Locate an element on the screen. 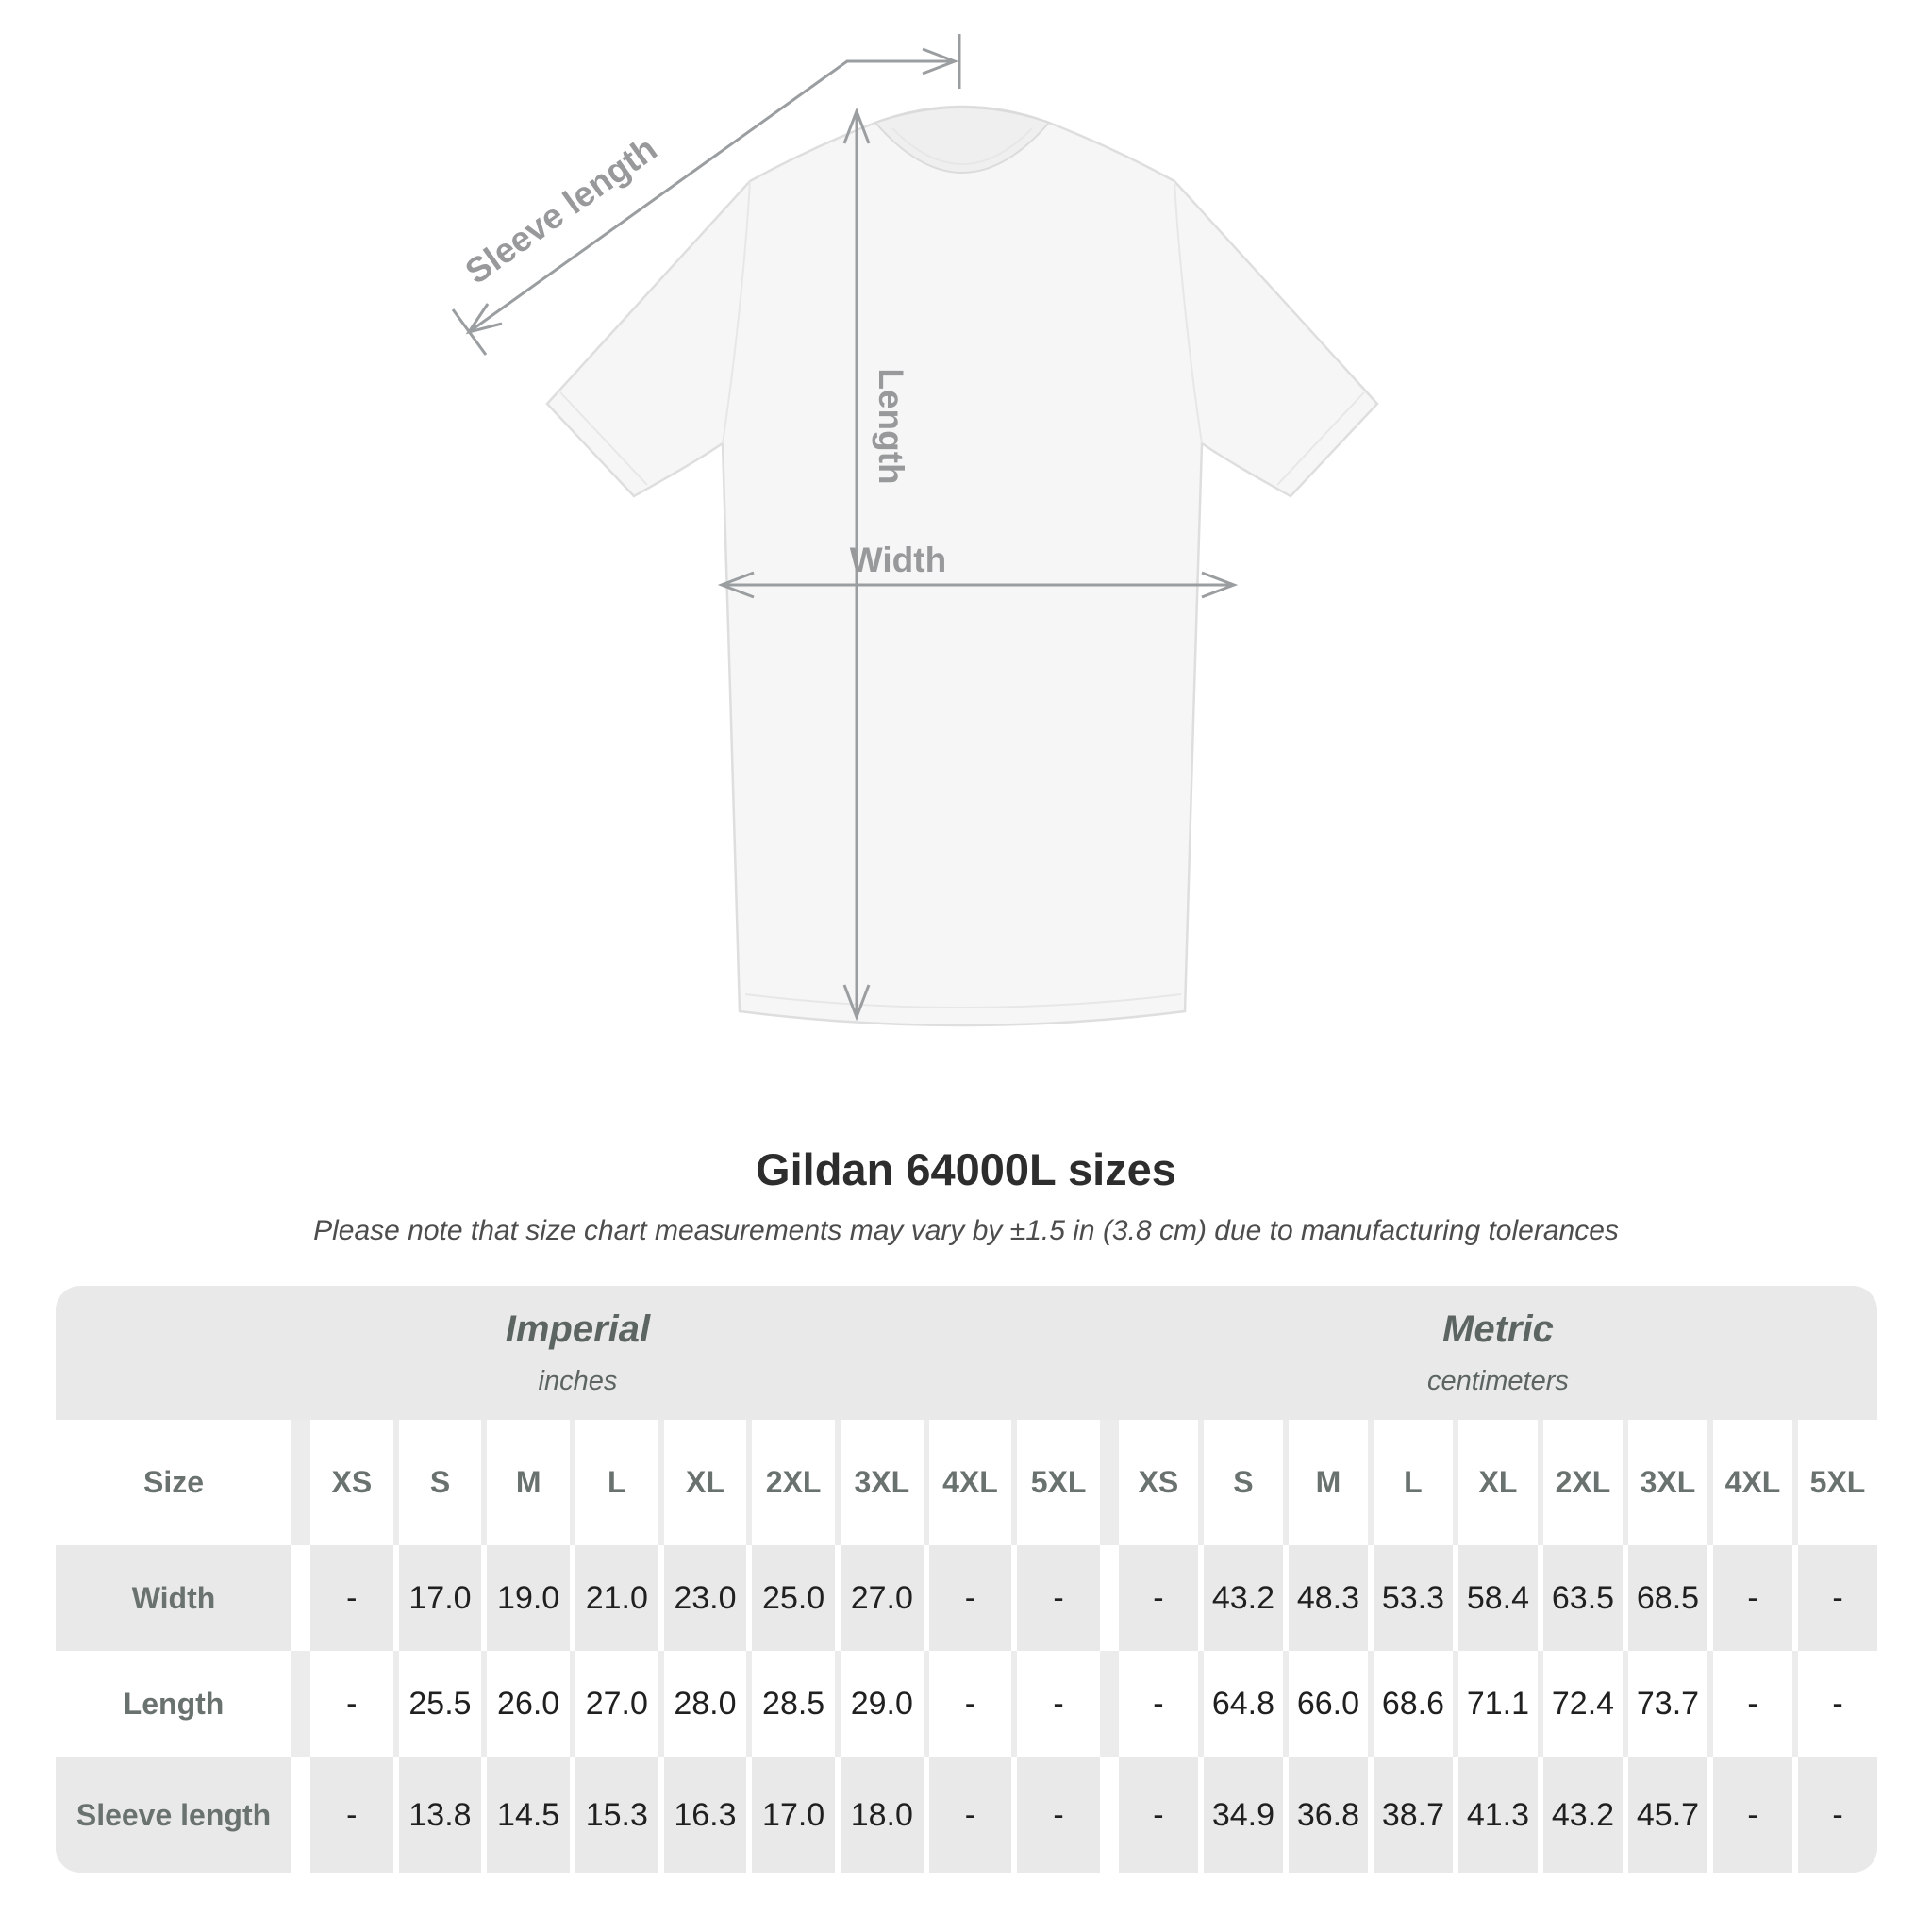  col-header-imperial-4xl: 4XL is located at coordinates (970, 1483).